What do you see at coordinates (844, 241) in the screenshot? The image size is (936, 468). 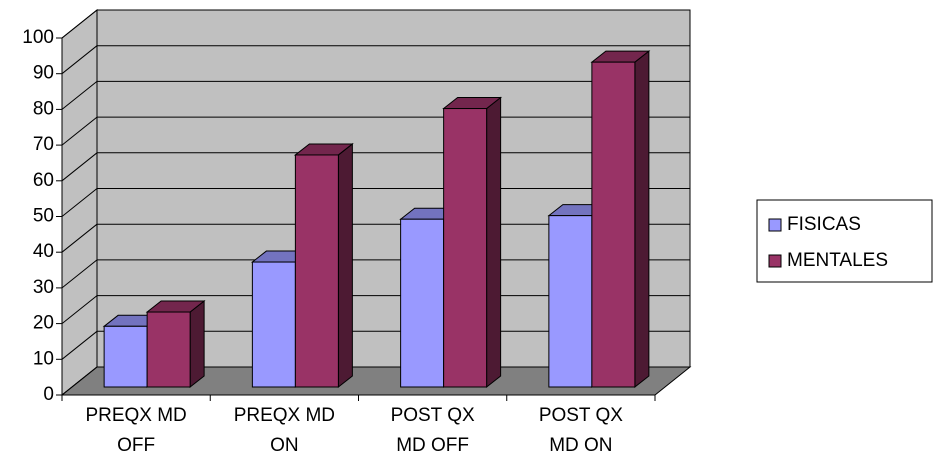 I see `legend` at bounding box center [844, 241].